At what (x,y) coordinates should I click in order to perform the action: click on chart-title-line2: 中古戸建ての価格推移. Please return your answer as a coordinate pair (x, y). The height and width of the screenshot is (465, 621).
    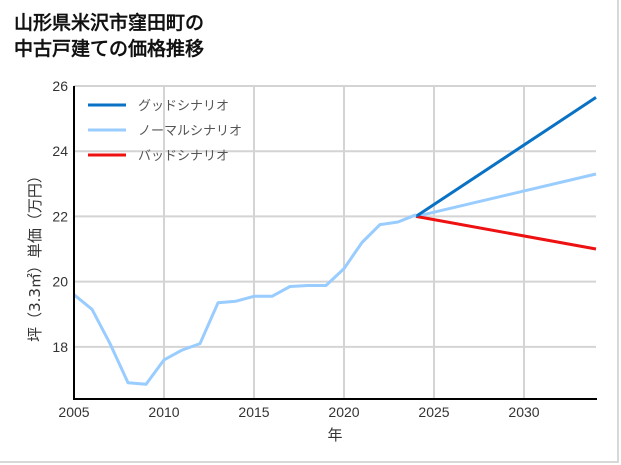
    Looking at the image, I should click on (109, 49).